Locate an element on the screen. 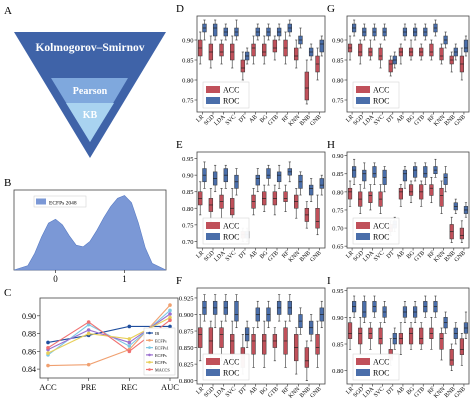 This screenshot has height=414, width=474. y-tick-label: 0.900 is located at coordinates (186, 315).